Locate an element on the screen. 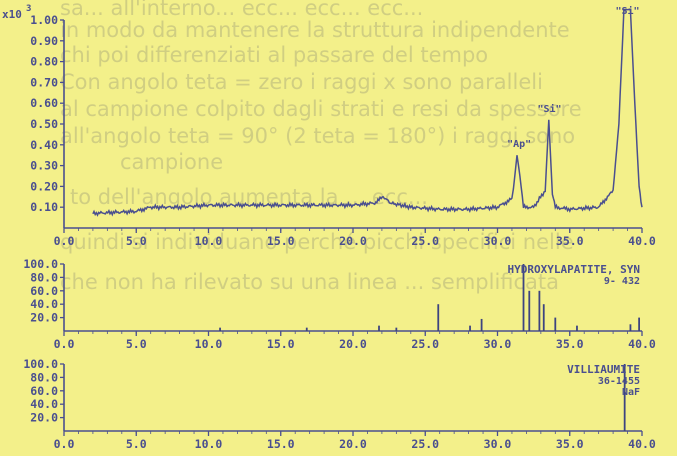 The image size is (677, 456). y-exponent-power: 3 is located at coordinates (28, 9).